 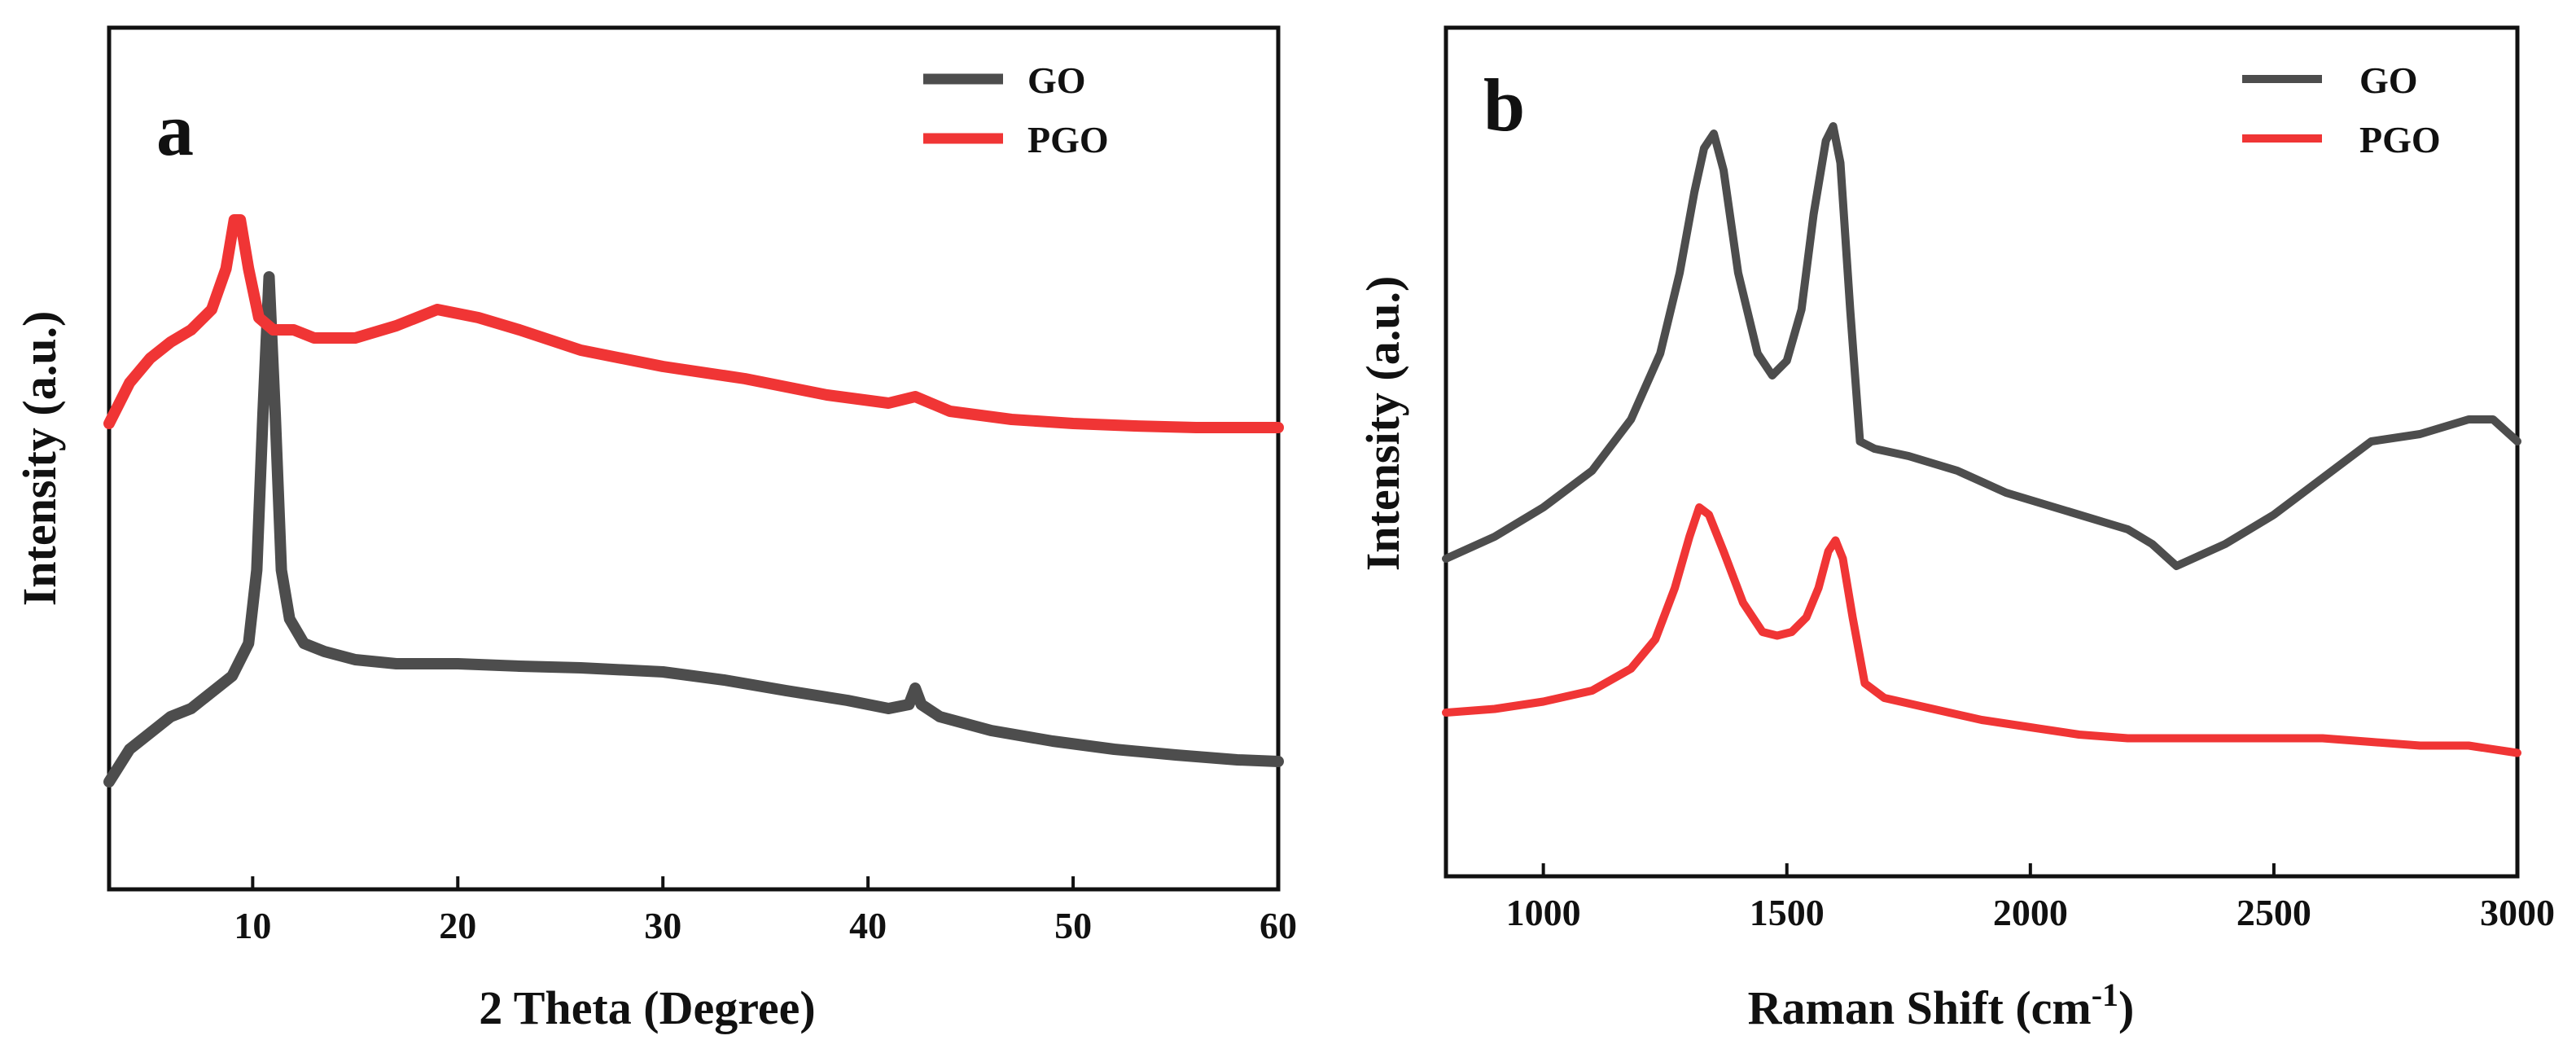 I want to click on panel-a-x-tick-label-60: 60, so click(x=1278, y=925).